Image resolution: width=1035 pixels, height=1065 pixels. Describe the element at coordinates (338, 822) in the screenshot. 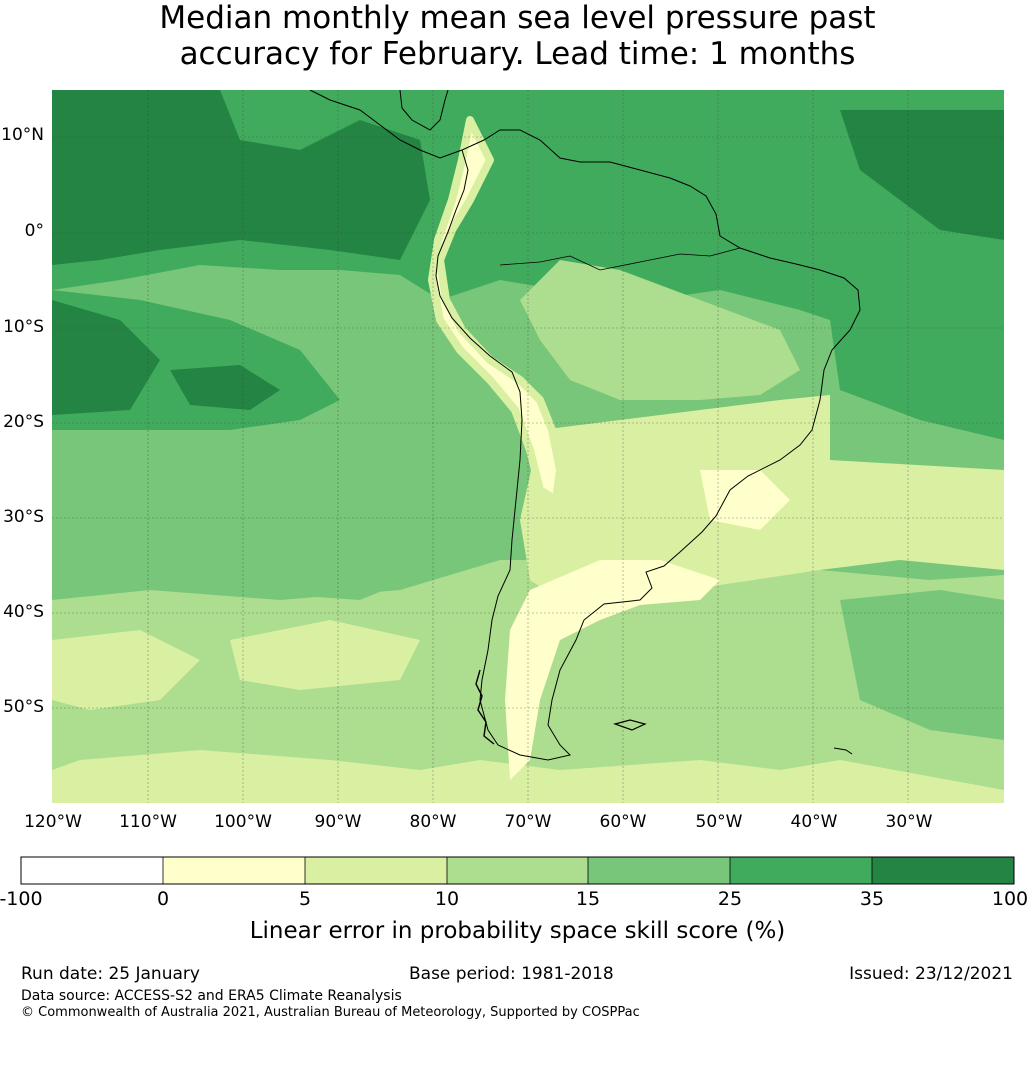

I see `lon-label-90w: 90°W` at that location.